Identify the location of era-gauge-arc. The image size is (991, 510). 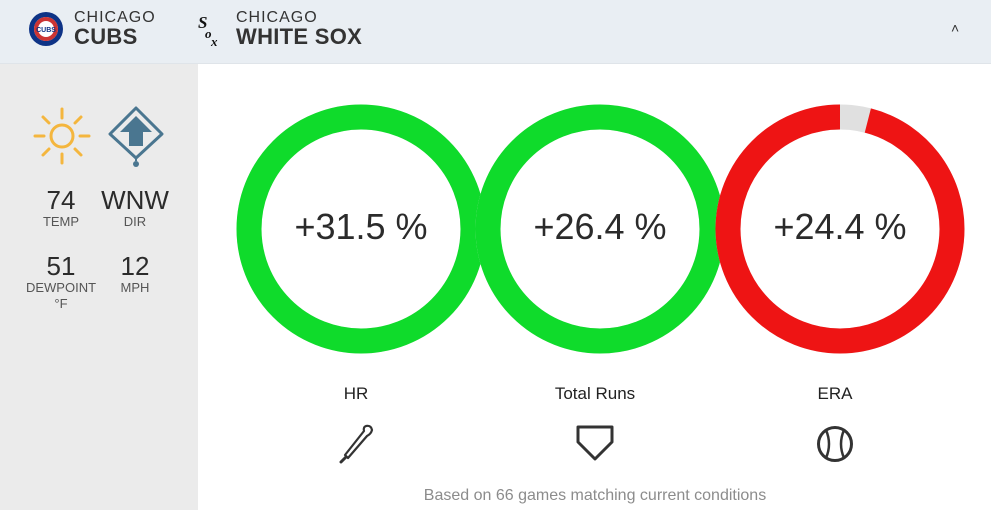
(840, 229).